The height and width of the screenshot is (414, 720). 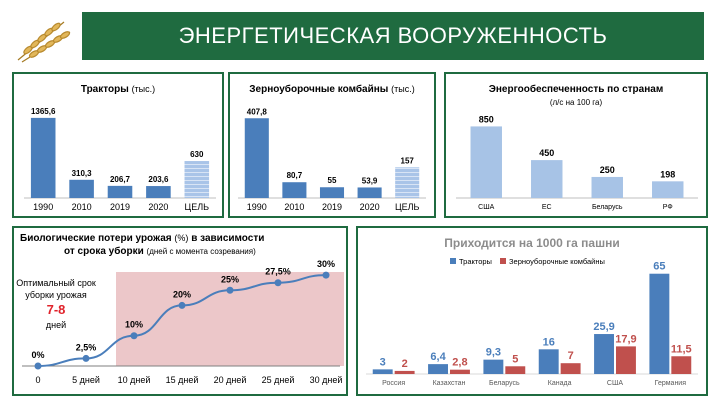 I want to click on bar-value-label: 3, so click(x=383, y=362).